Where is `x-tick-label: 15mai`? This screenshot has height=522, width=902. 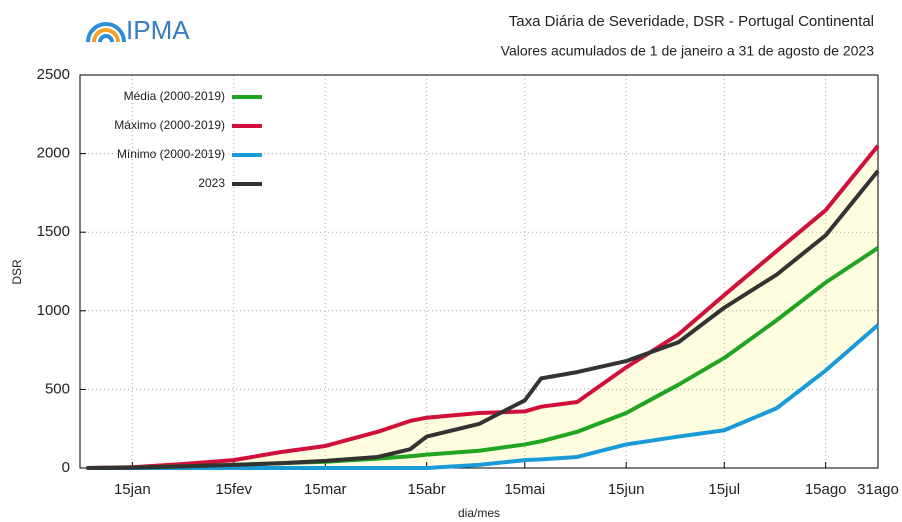 x-tick-label: 15mai is located at coordinates (524, 489).